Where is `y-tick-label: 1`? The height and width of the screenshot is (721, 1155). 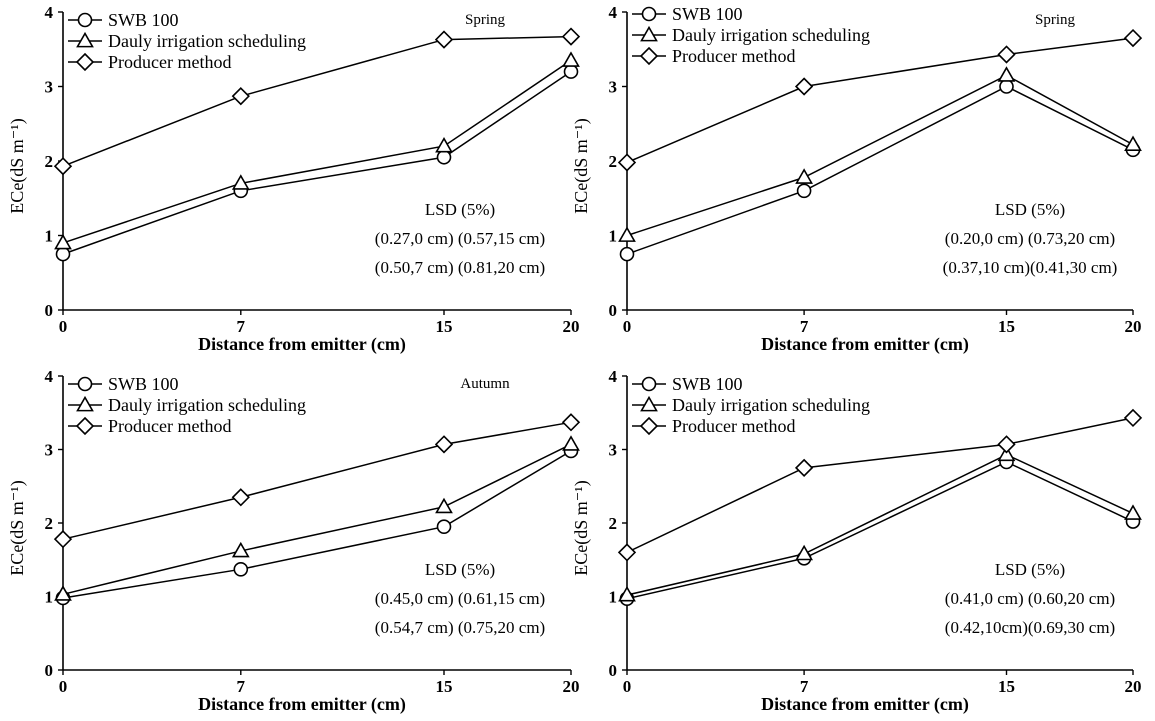 y-tick-label: 1 is located at coordinates (49, 597).